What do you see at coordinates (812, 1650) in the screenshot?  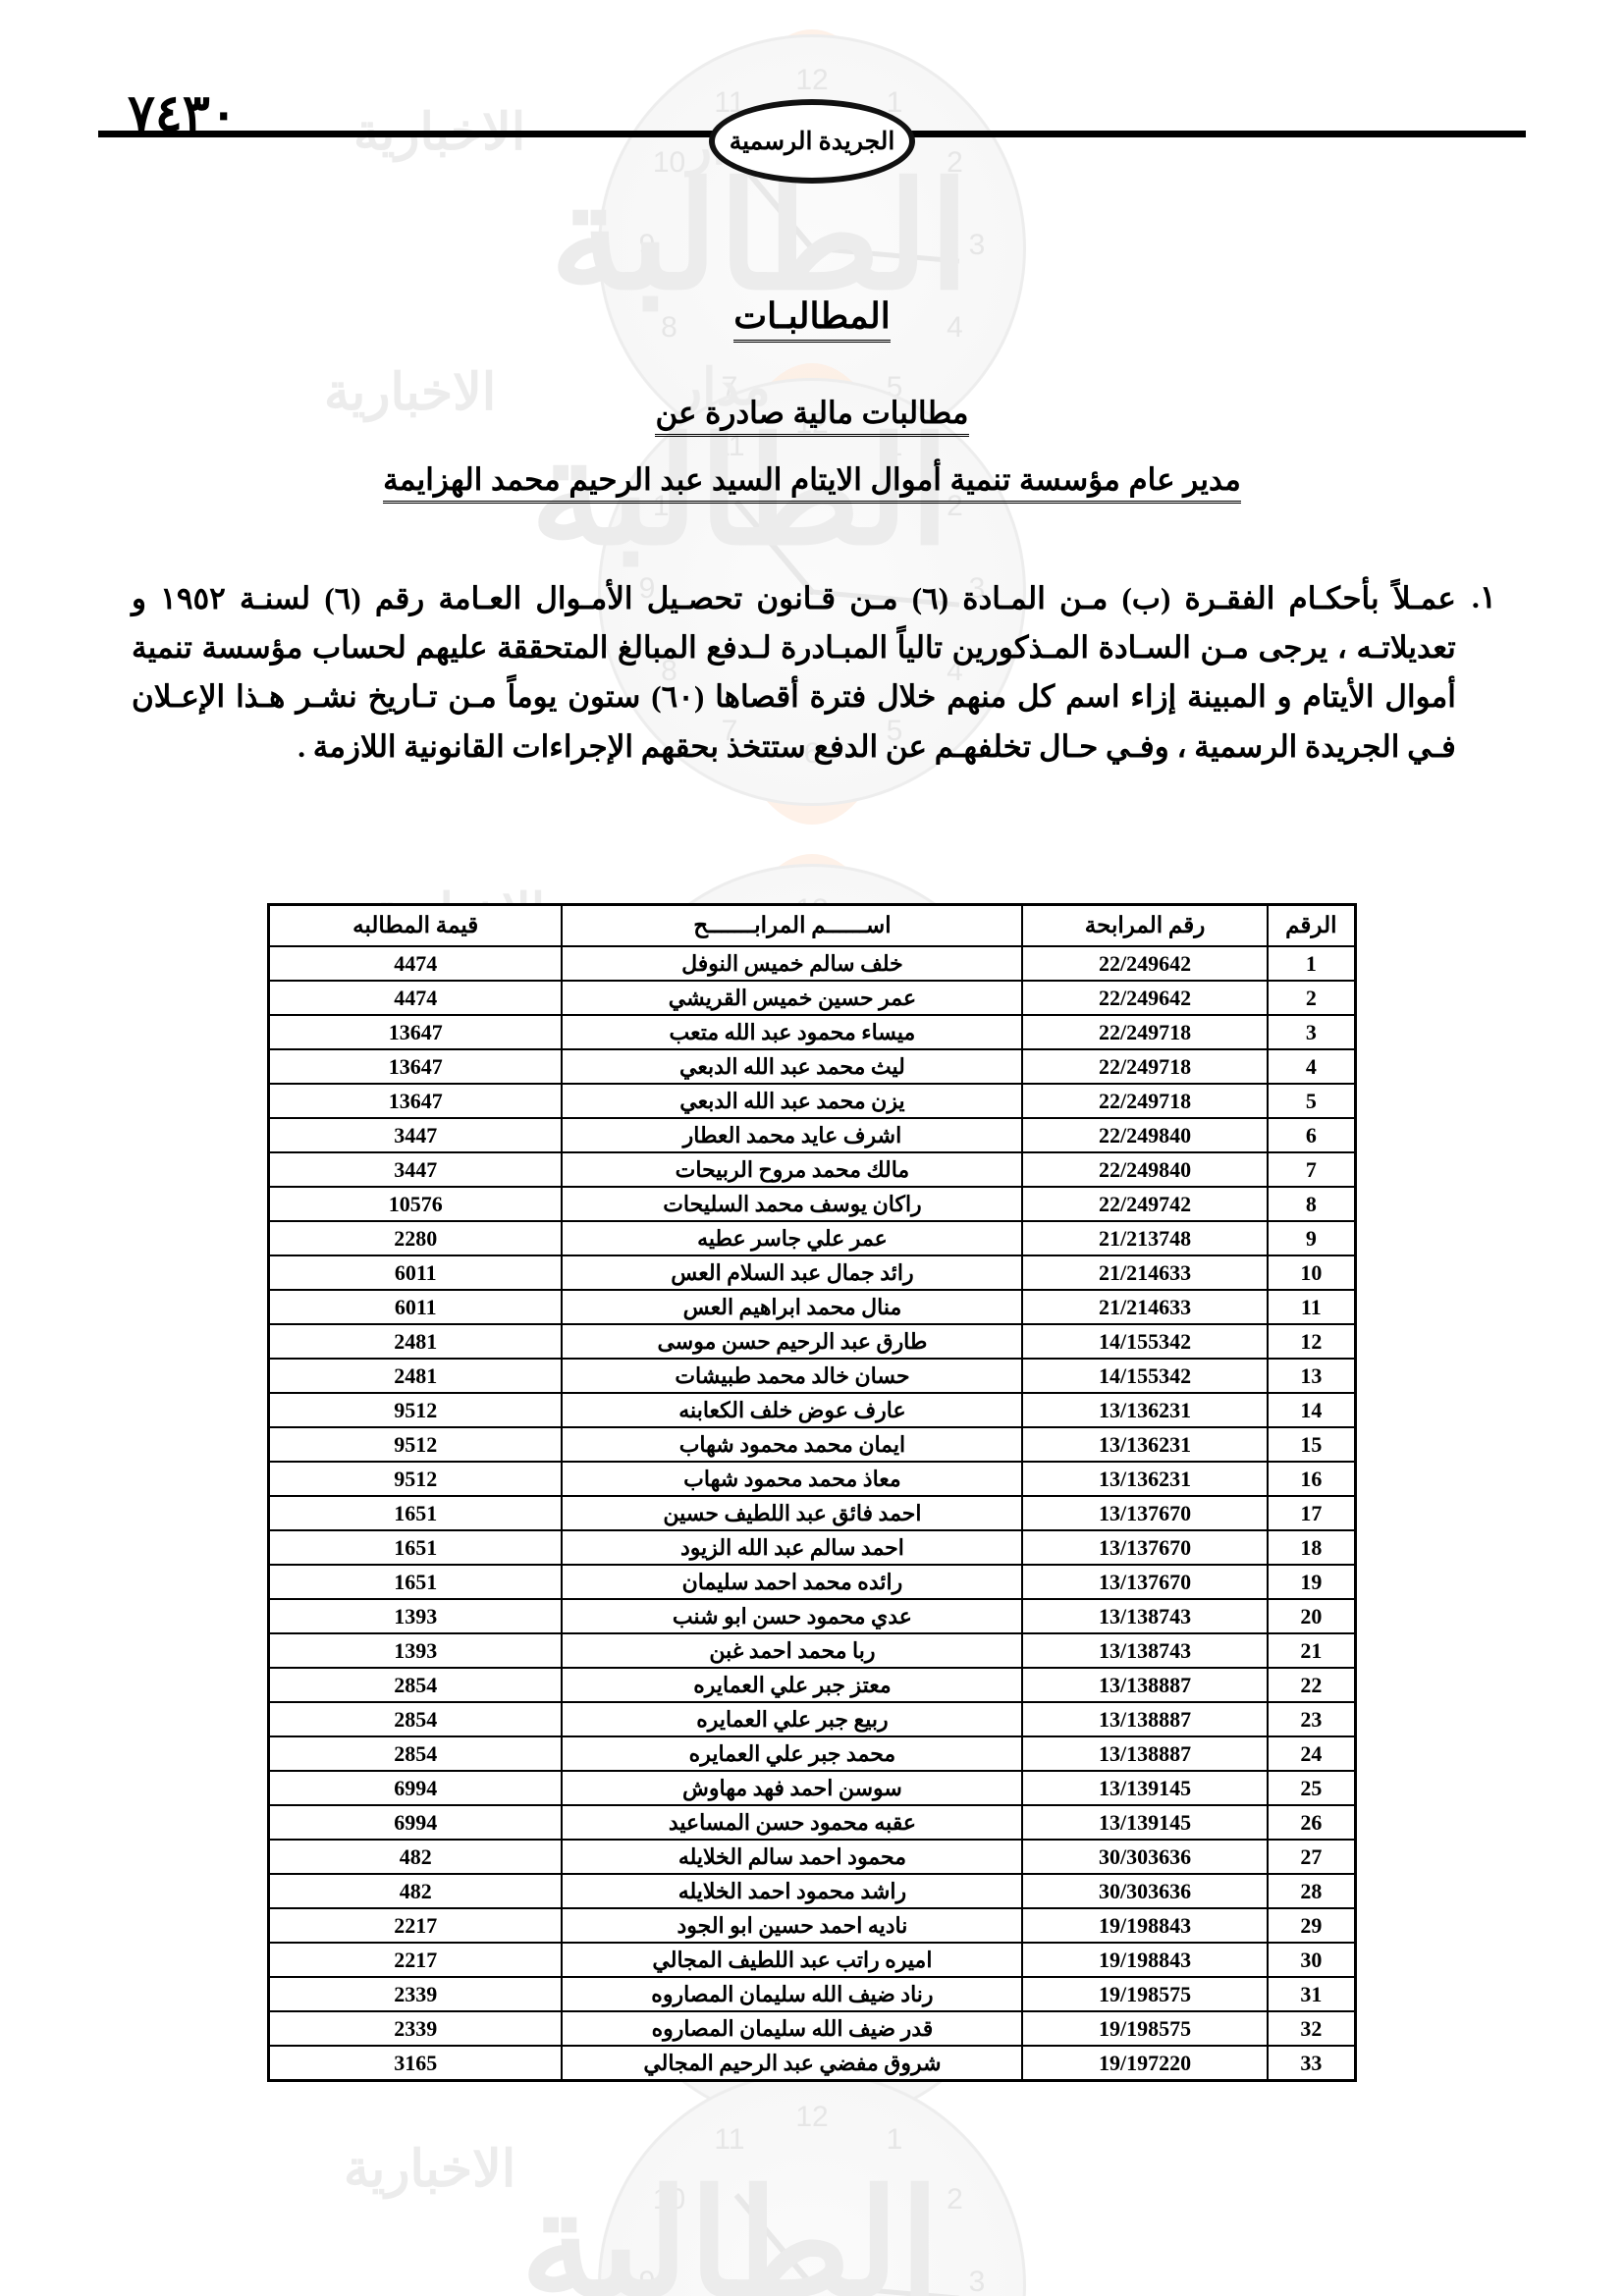 I see `table-row: 21 13/138743 ربا محمد احمد غبن 1393` at bounding box center [812, 1650].